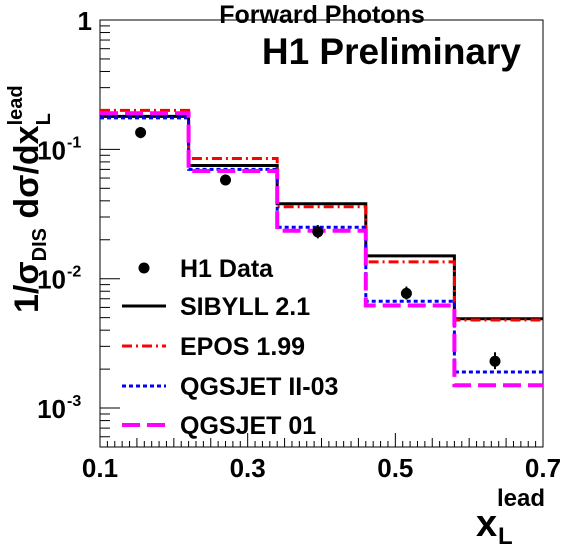 This screenshot has width=567, height=547. What do you see at coordinates (248, 468) in the screenshot?
I see `x-tick-label: 0.3` at bounding box center [248, 468].